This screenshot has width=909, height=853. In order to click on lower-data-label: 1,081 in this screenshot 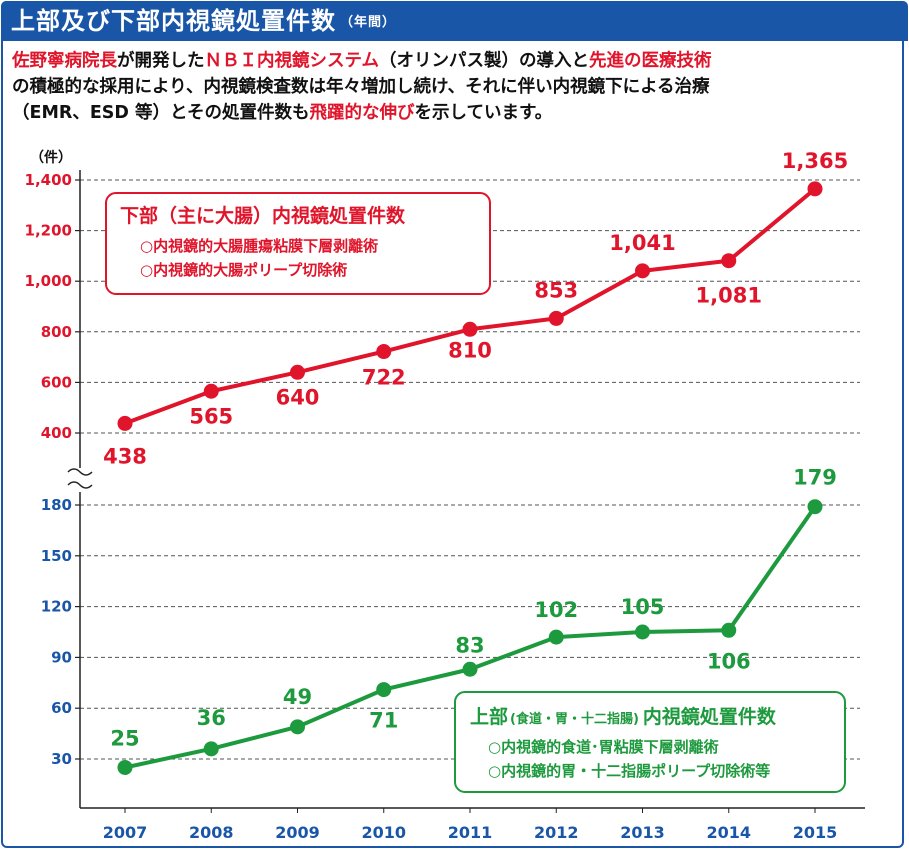, I will do `click(729, 296)`.